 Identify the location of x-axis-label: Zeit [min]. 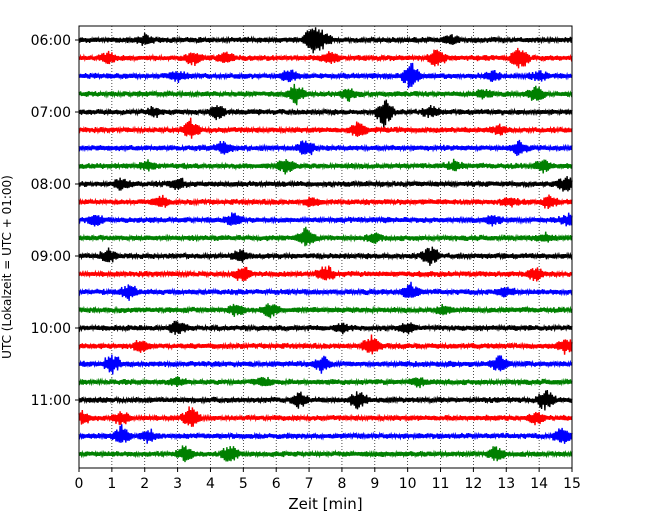
(325, 504).